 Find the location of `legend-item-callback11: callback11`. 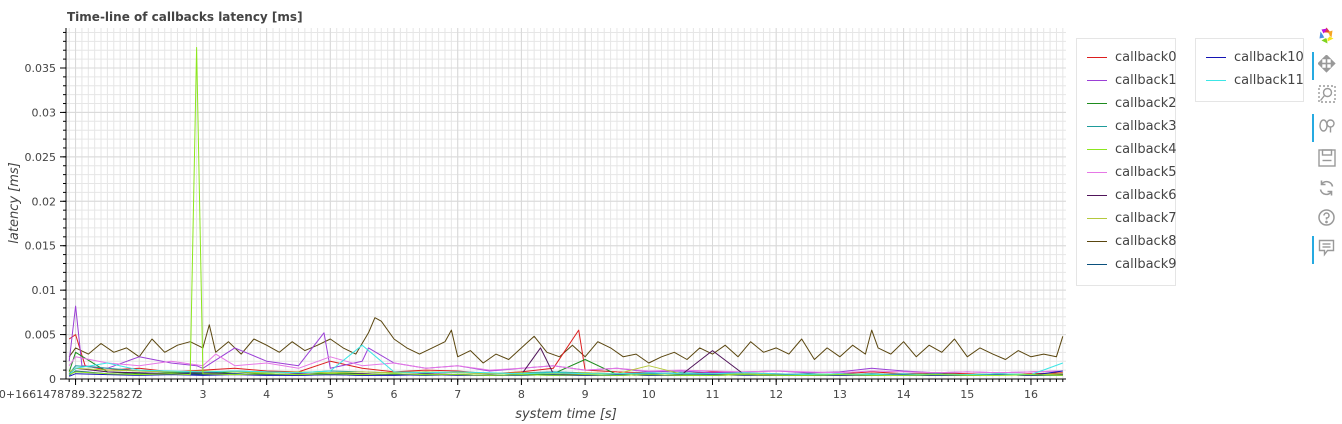

legend-item-callback11: callback11 is located at coordinates (1250, 80).